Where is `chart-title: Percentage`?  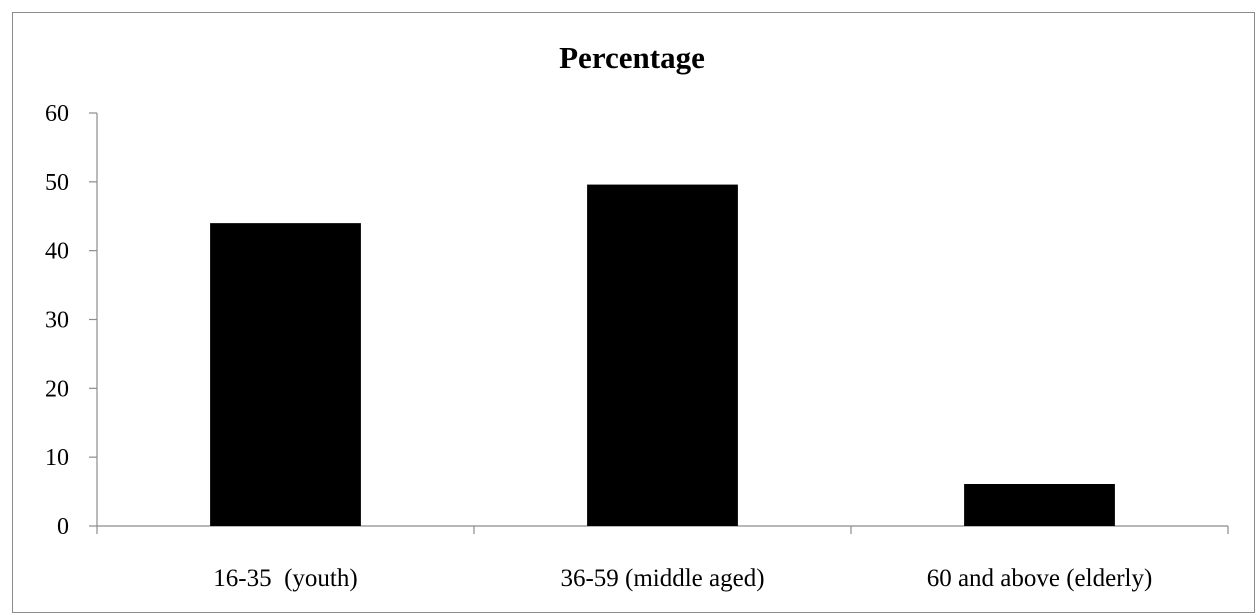
chart-title: Percentage is located at coordinates (632, 57).